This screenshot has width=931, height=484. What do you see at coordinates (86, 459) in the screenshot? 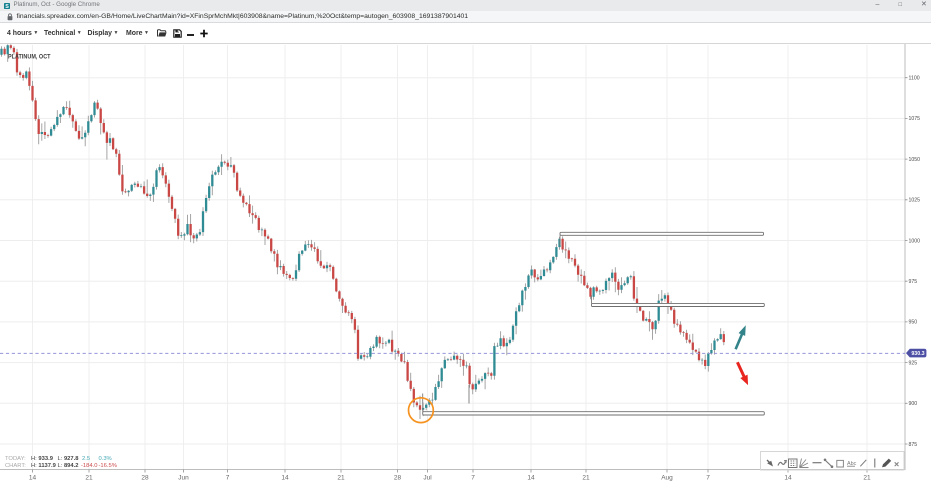
I see `svg-text: 2.5` at bounding box center [86, 459].